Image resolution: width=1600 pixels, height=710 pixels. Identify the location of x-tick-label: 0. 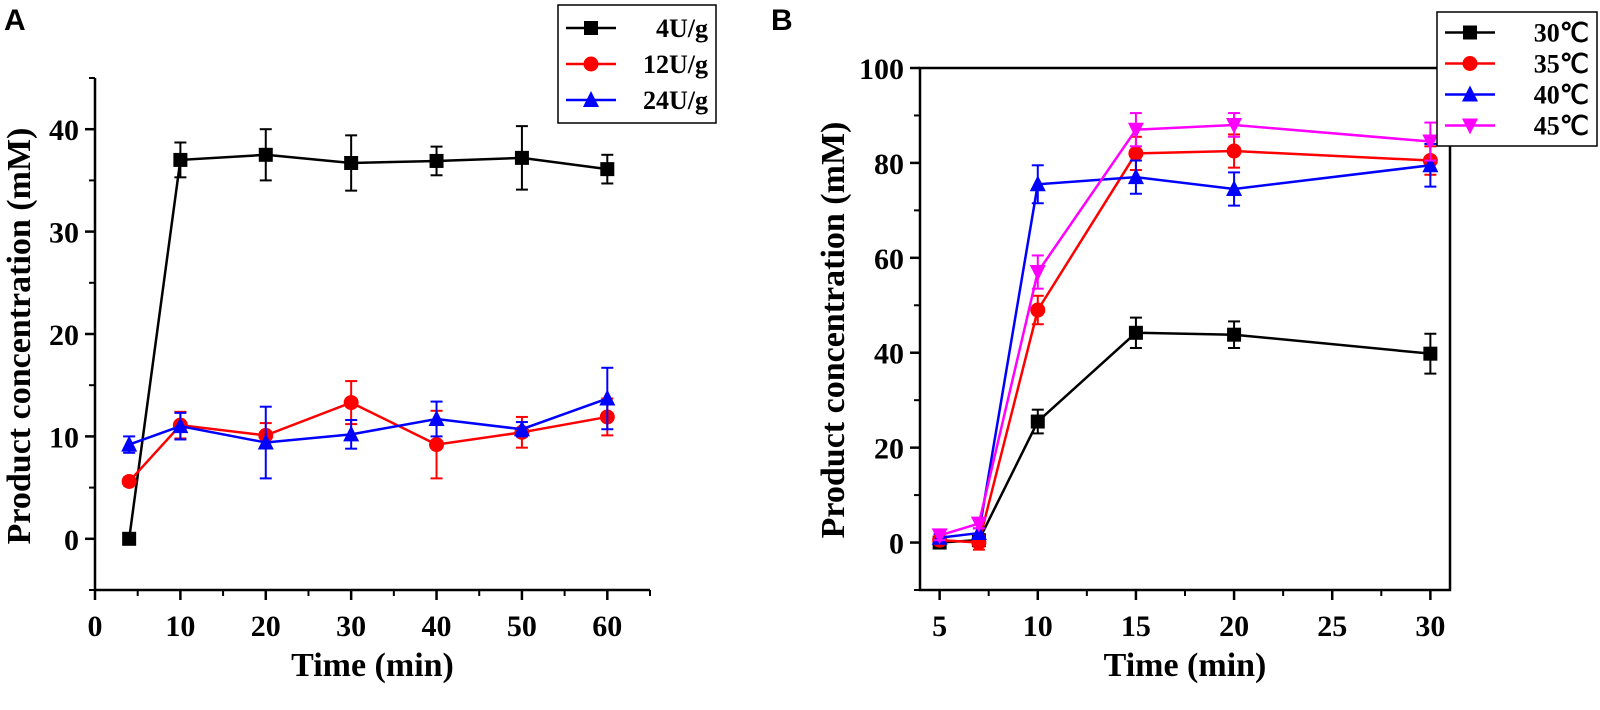
(95, 626).